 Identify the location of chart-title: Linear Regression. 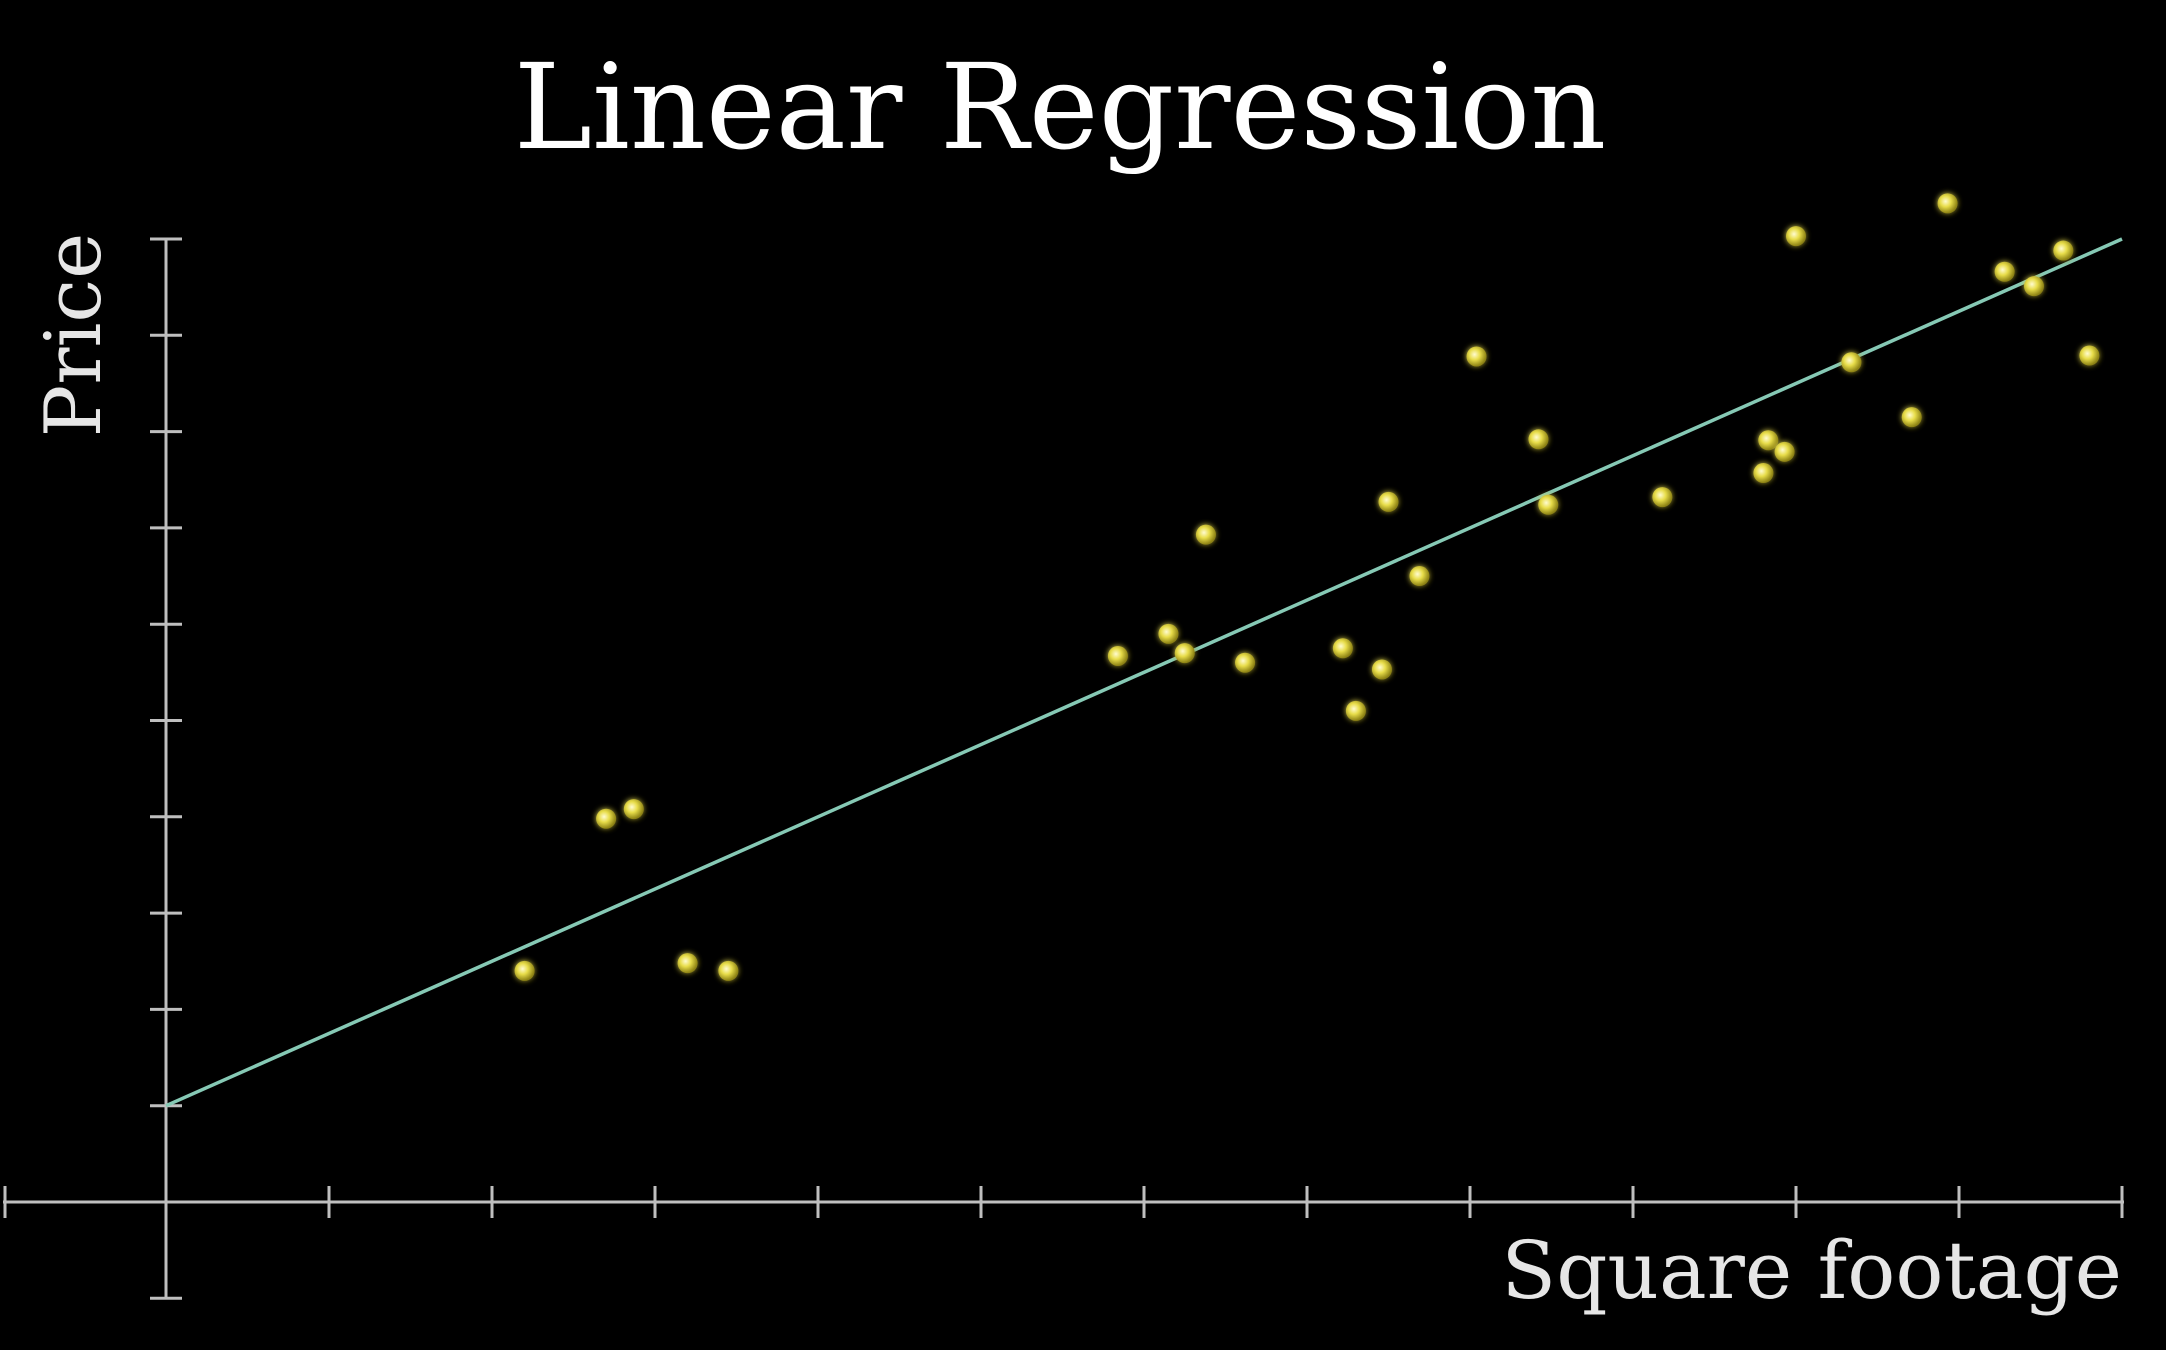
(1060, 107).